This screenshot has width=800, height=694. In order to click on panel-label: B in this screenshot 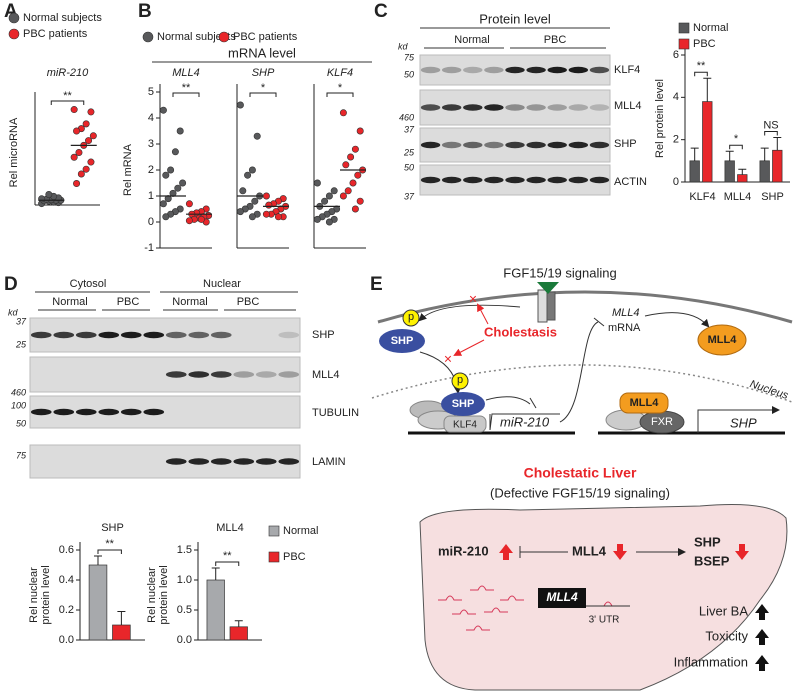, I will do `click(145, 11)`.